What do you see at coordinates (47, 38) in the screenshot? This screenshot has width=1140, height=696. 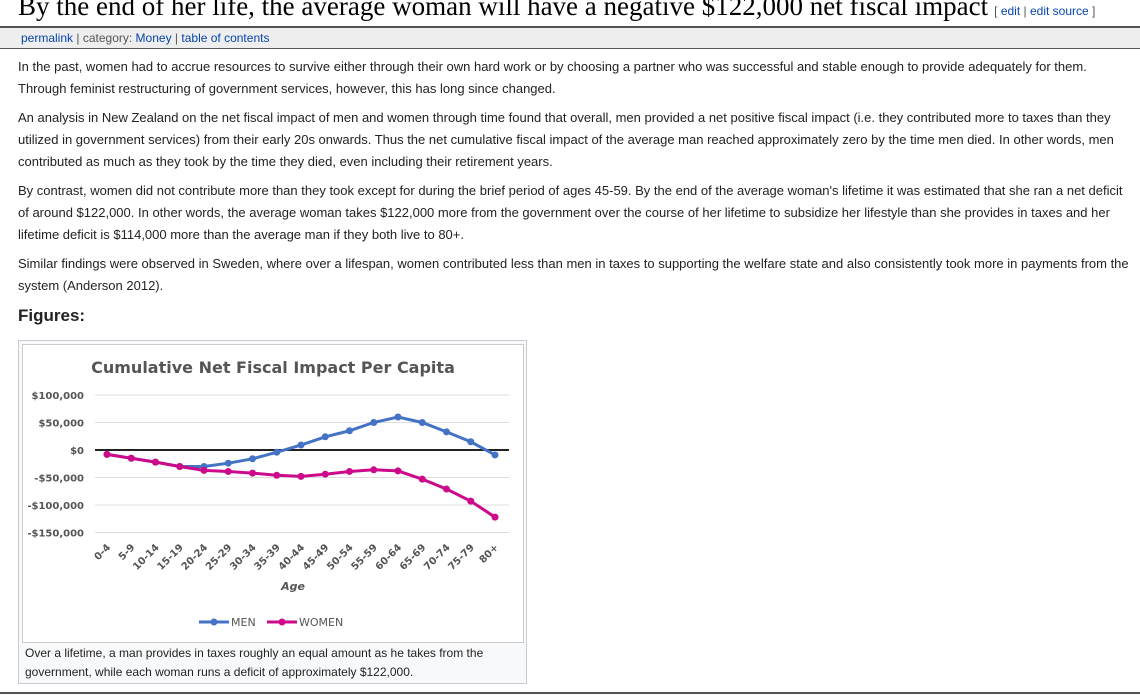 I see `permalink-link: permalink` at bounding box center [47, 38].